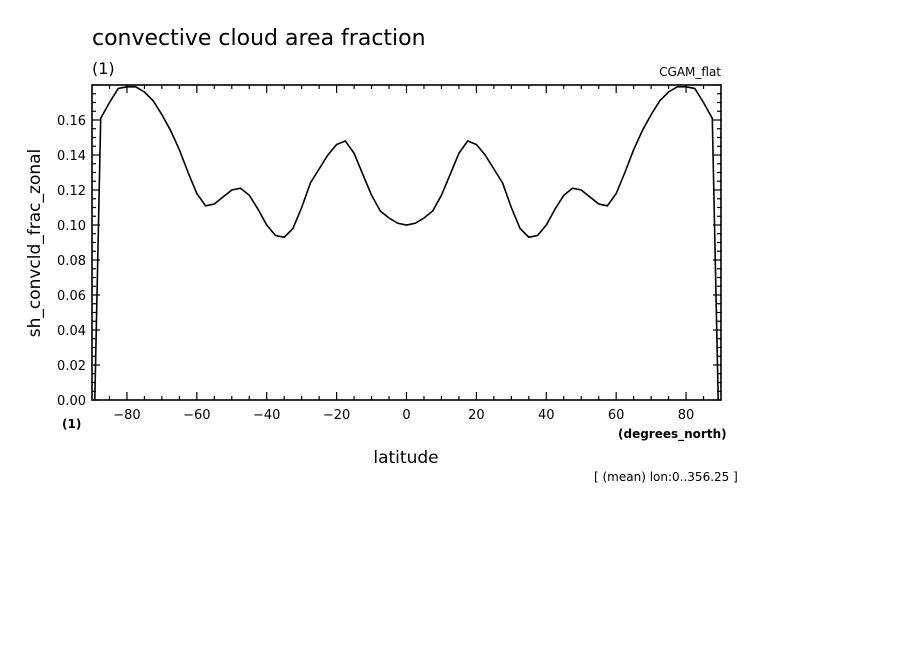 Image resolution: width=904 pixels, height=654 pixels. Describe the element at coordinates (259, 38) in the screenshot. I see `chart-title: convective cloud area fraction` at that location.